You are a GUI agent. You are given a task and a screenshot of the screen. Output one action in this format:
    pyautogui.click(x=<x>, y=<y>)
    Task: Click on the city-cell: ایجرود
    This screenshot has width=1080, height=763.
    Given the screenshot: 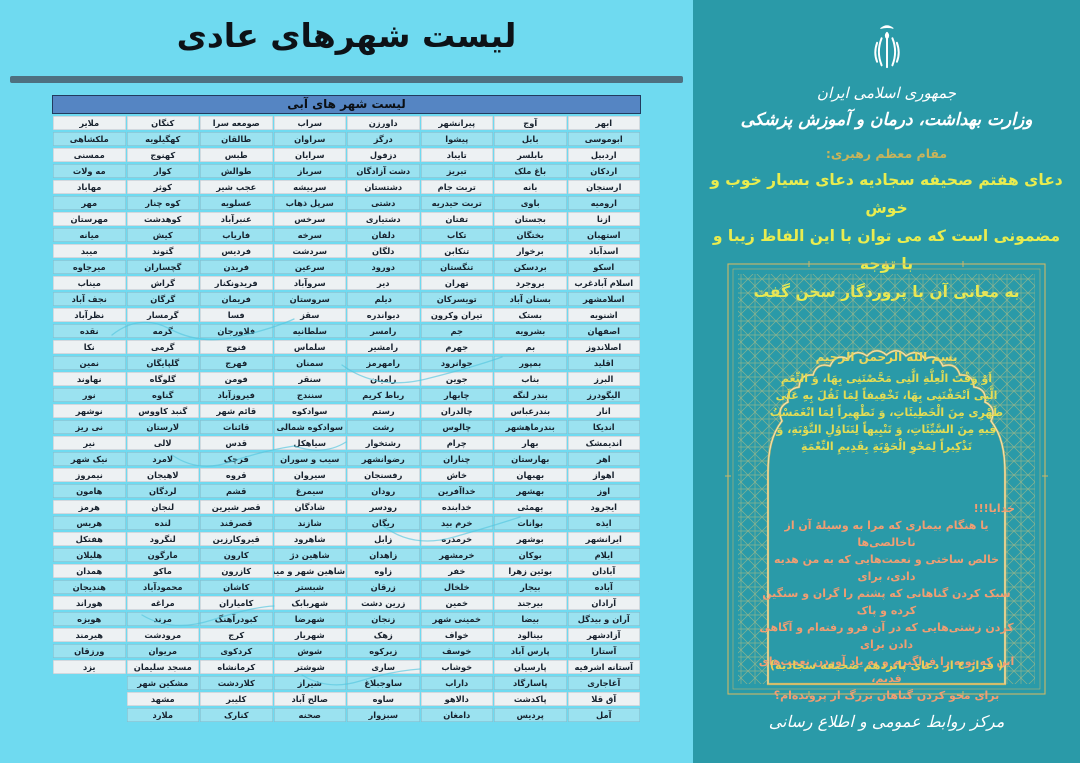 What is the action you would take?
    pyautogui.click(x=603, y=507)
    